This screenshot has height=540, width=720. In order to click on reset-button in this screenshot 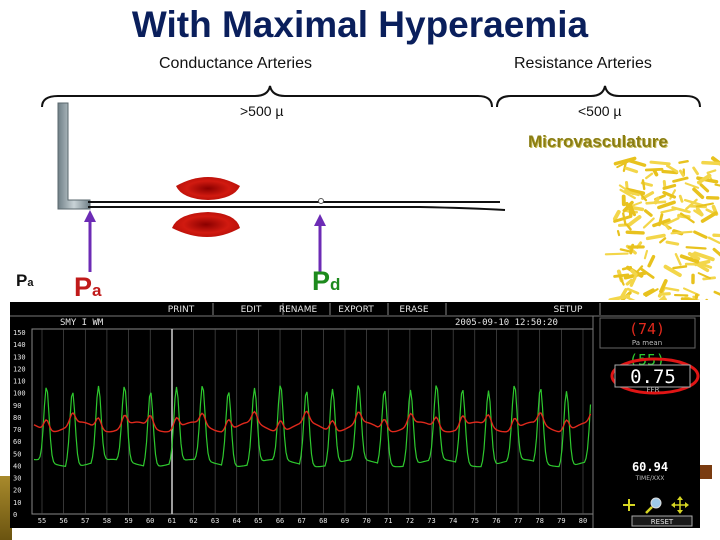, I will do `click(662, 521)`.